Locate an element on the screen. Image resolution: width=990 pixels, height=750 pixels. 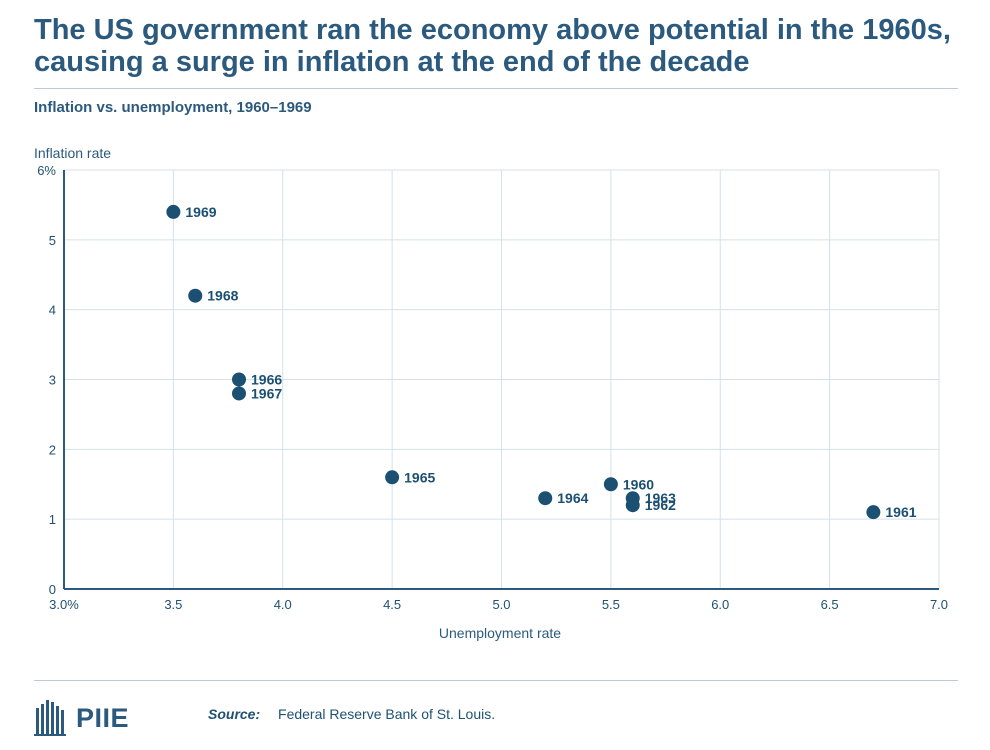
y-tick-label: 6% is located at coordinates (46, 170).